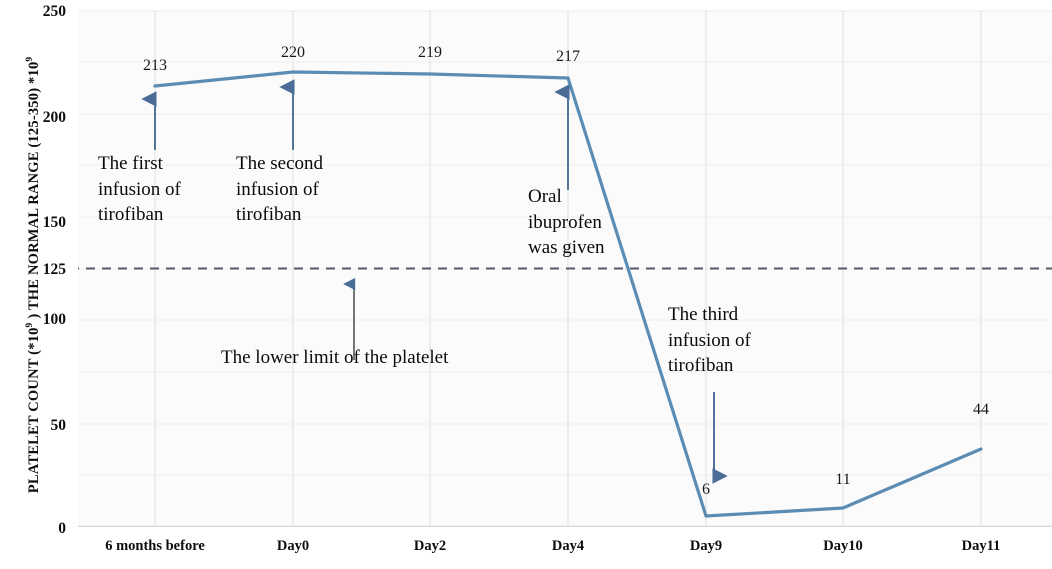 This screenshot has height=569, width=1052. I want to click on y-tick-150: 150, so click(54, 222).